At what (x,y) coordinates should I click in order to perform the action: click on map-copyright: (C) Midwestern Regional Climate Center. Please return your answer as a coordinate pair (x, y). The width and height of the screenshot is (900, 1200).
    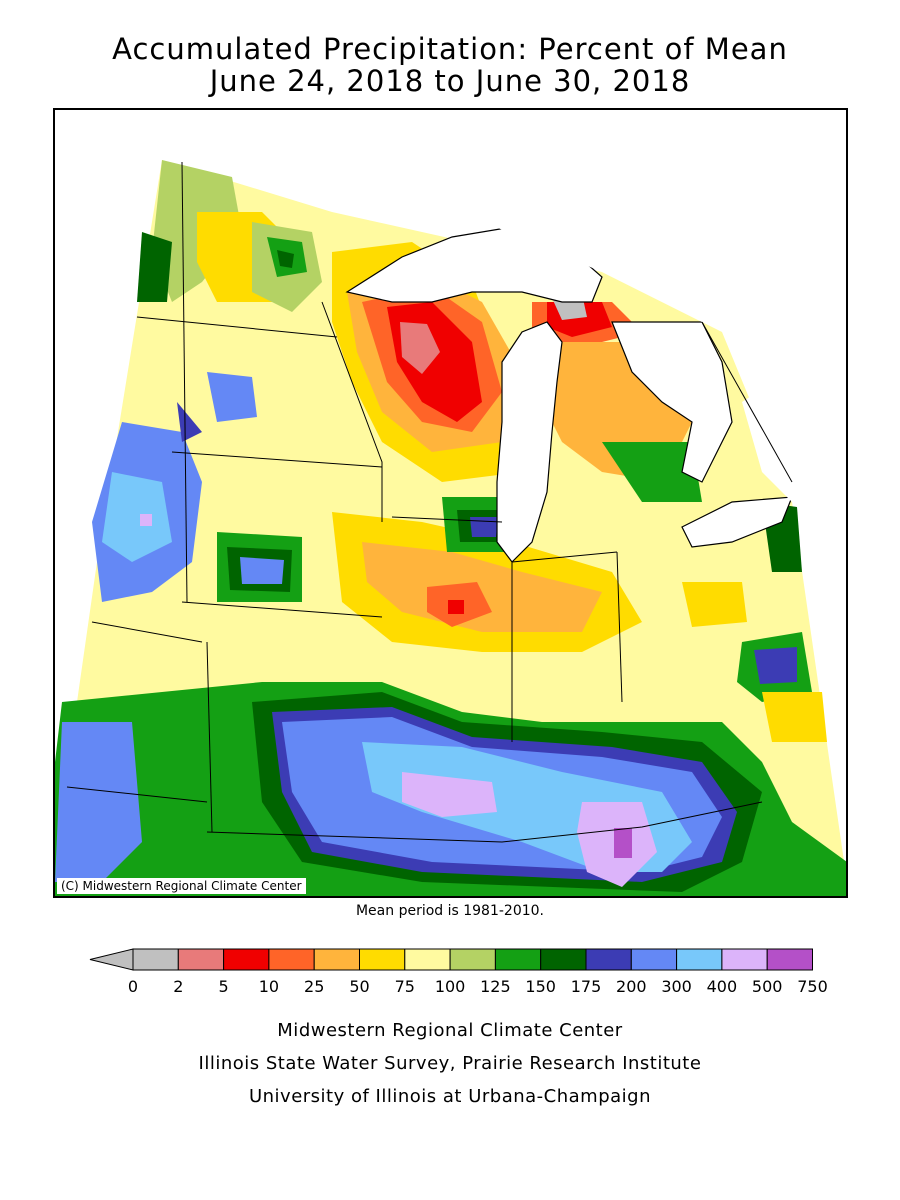
    Looking at the image, I should click on (181, 886).